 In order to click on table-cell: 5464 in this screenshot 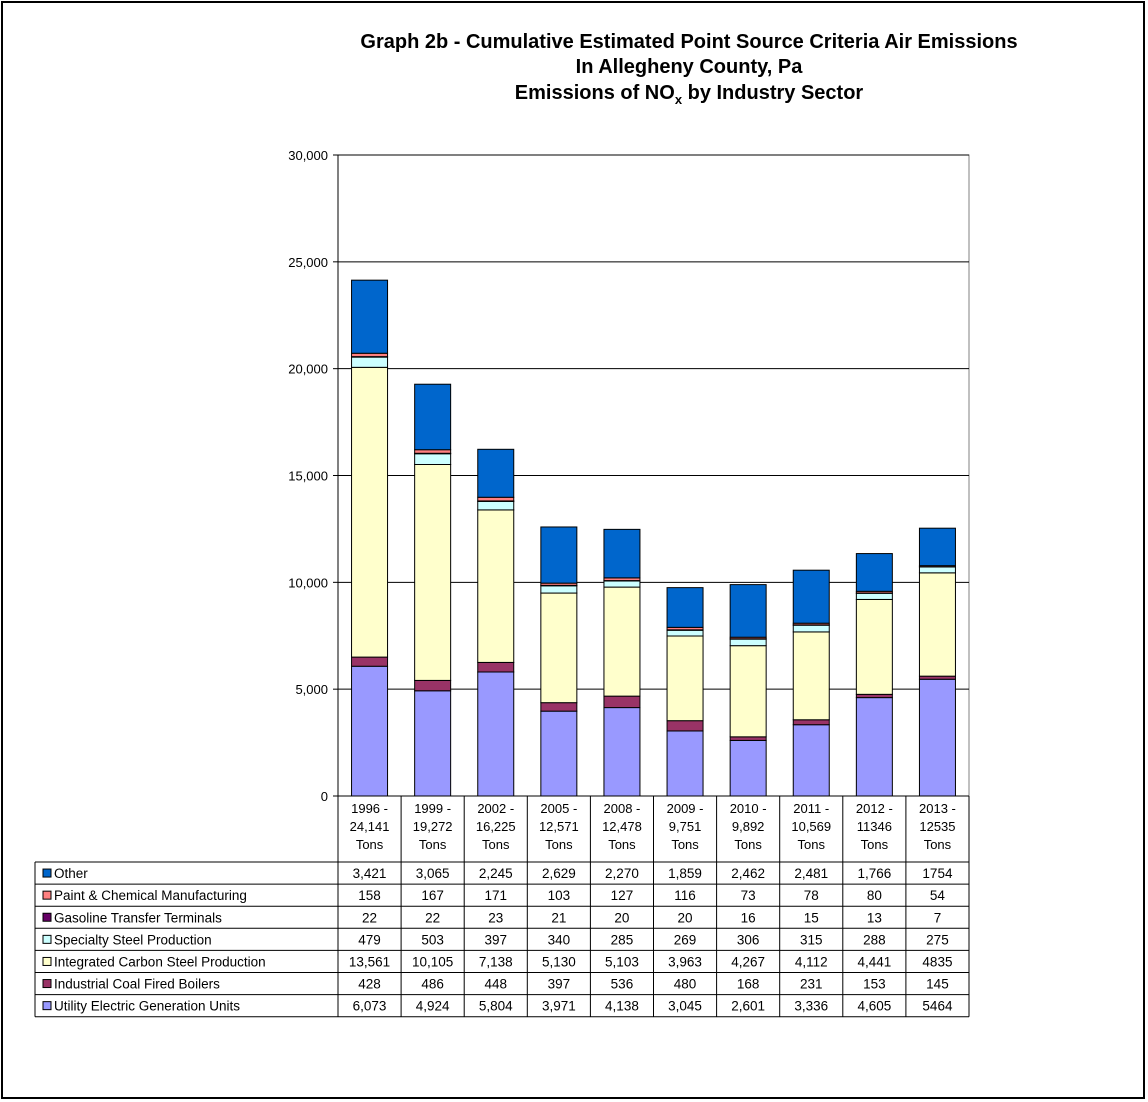, I will do `click(937, 1006)`.